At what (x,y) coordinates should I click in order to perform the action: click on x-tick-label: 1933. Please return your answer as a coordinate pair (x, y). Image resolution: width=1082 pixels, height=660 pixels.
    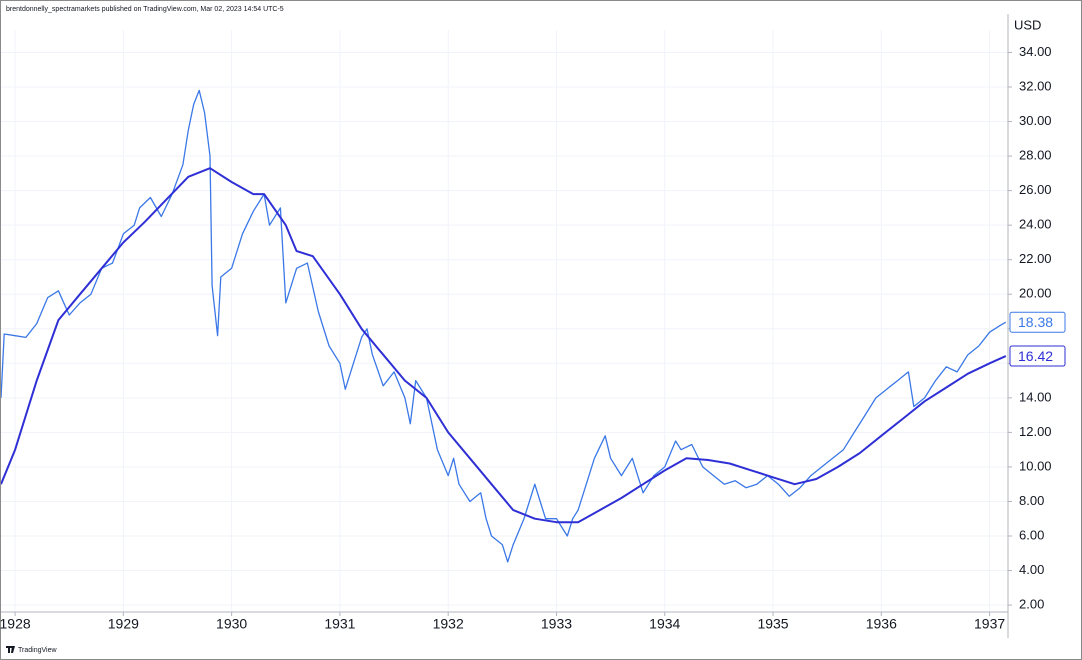
    Looking at the image, I should click on (556, 624).